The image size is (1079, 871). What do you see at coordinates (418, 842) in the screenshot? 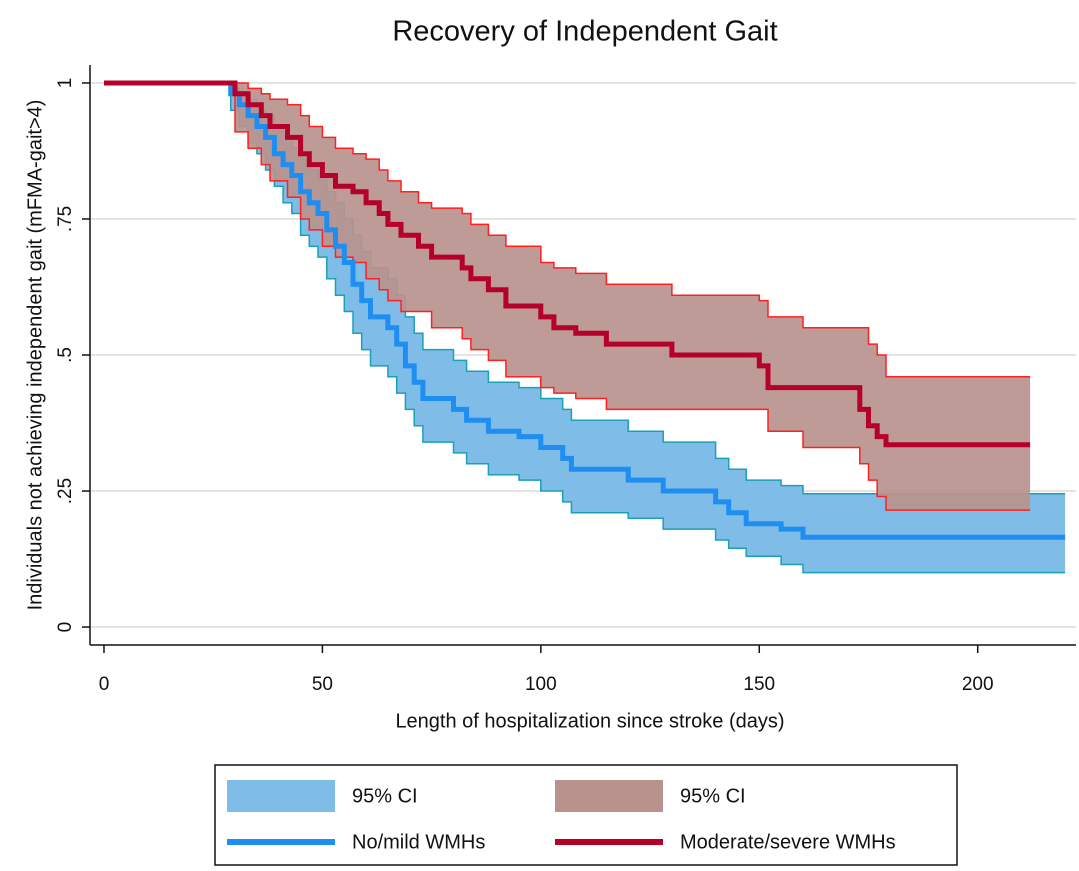
I see `legend-label: No/mild WMHs` at bounding box center [418, 842].